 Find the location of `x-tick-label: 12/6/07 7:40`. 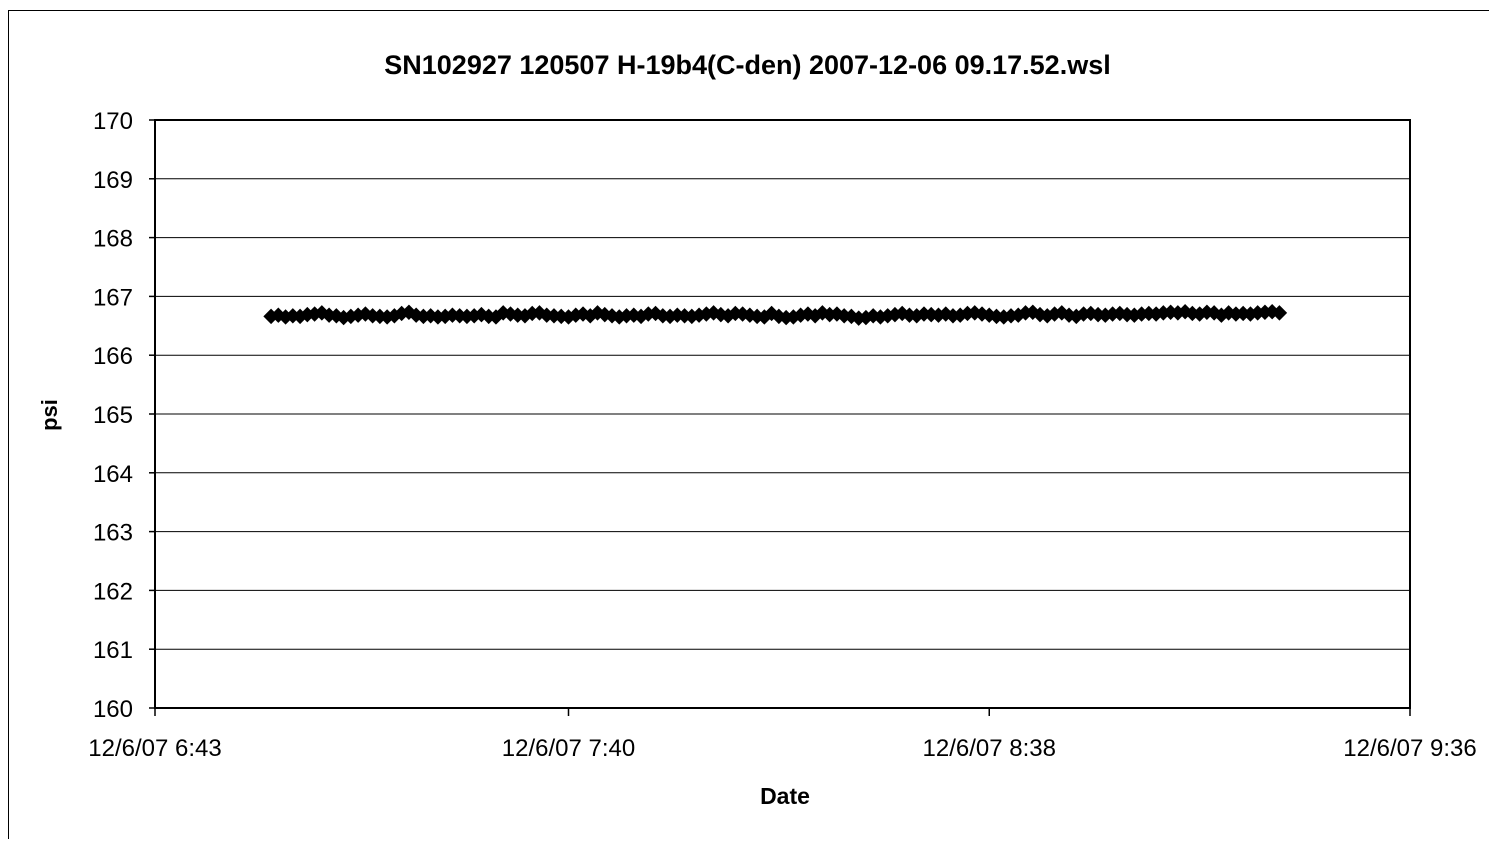

x-tick-label: 12/6/07 7:40 is located at coordinates (568, 748).